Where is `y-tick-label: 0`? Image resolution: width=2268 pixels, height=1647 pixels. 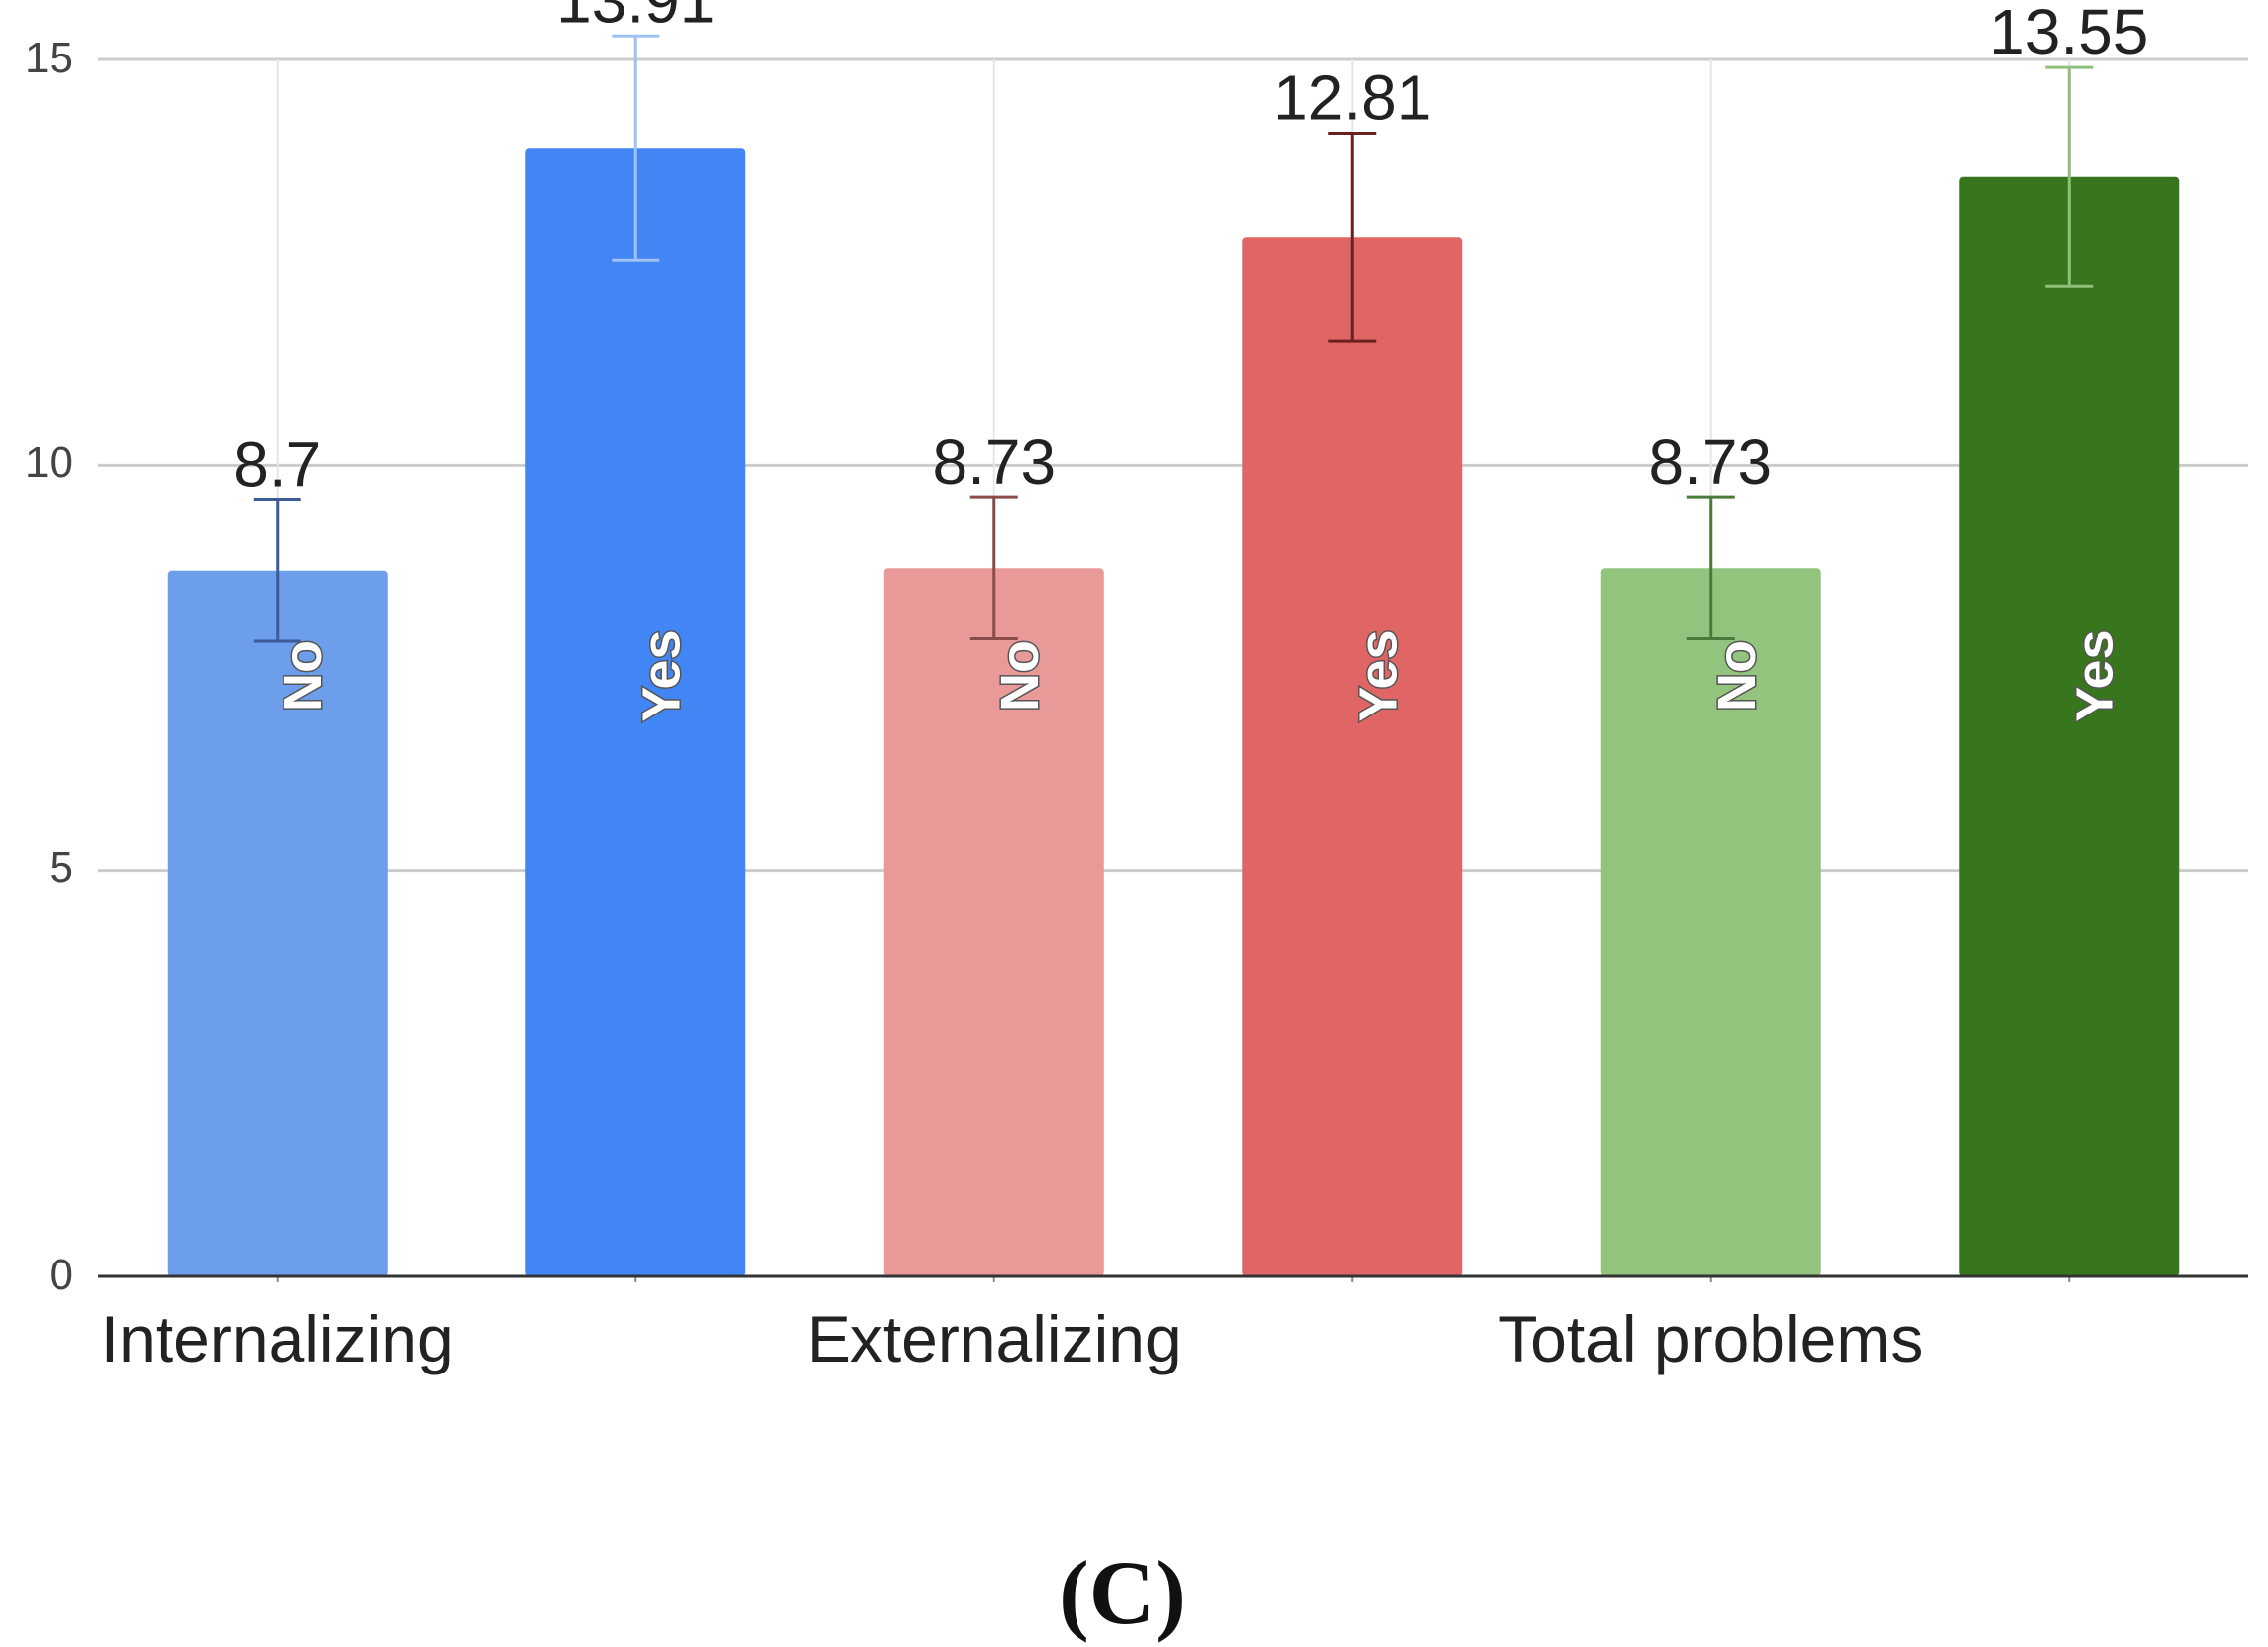 y-tick-label: 0 is located at coordinates (61, 1275).